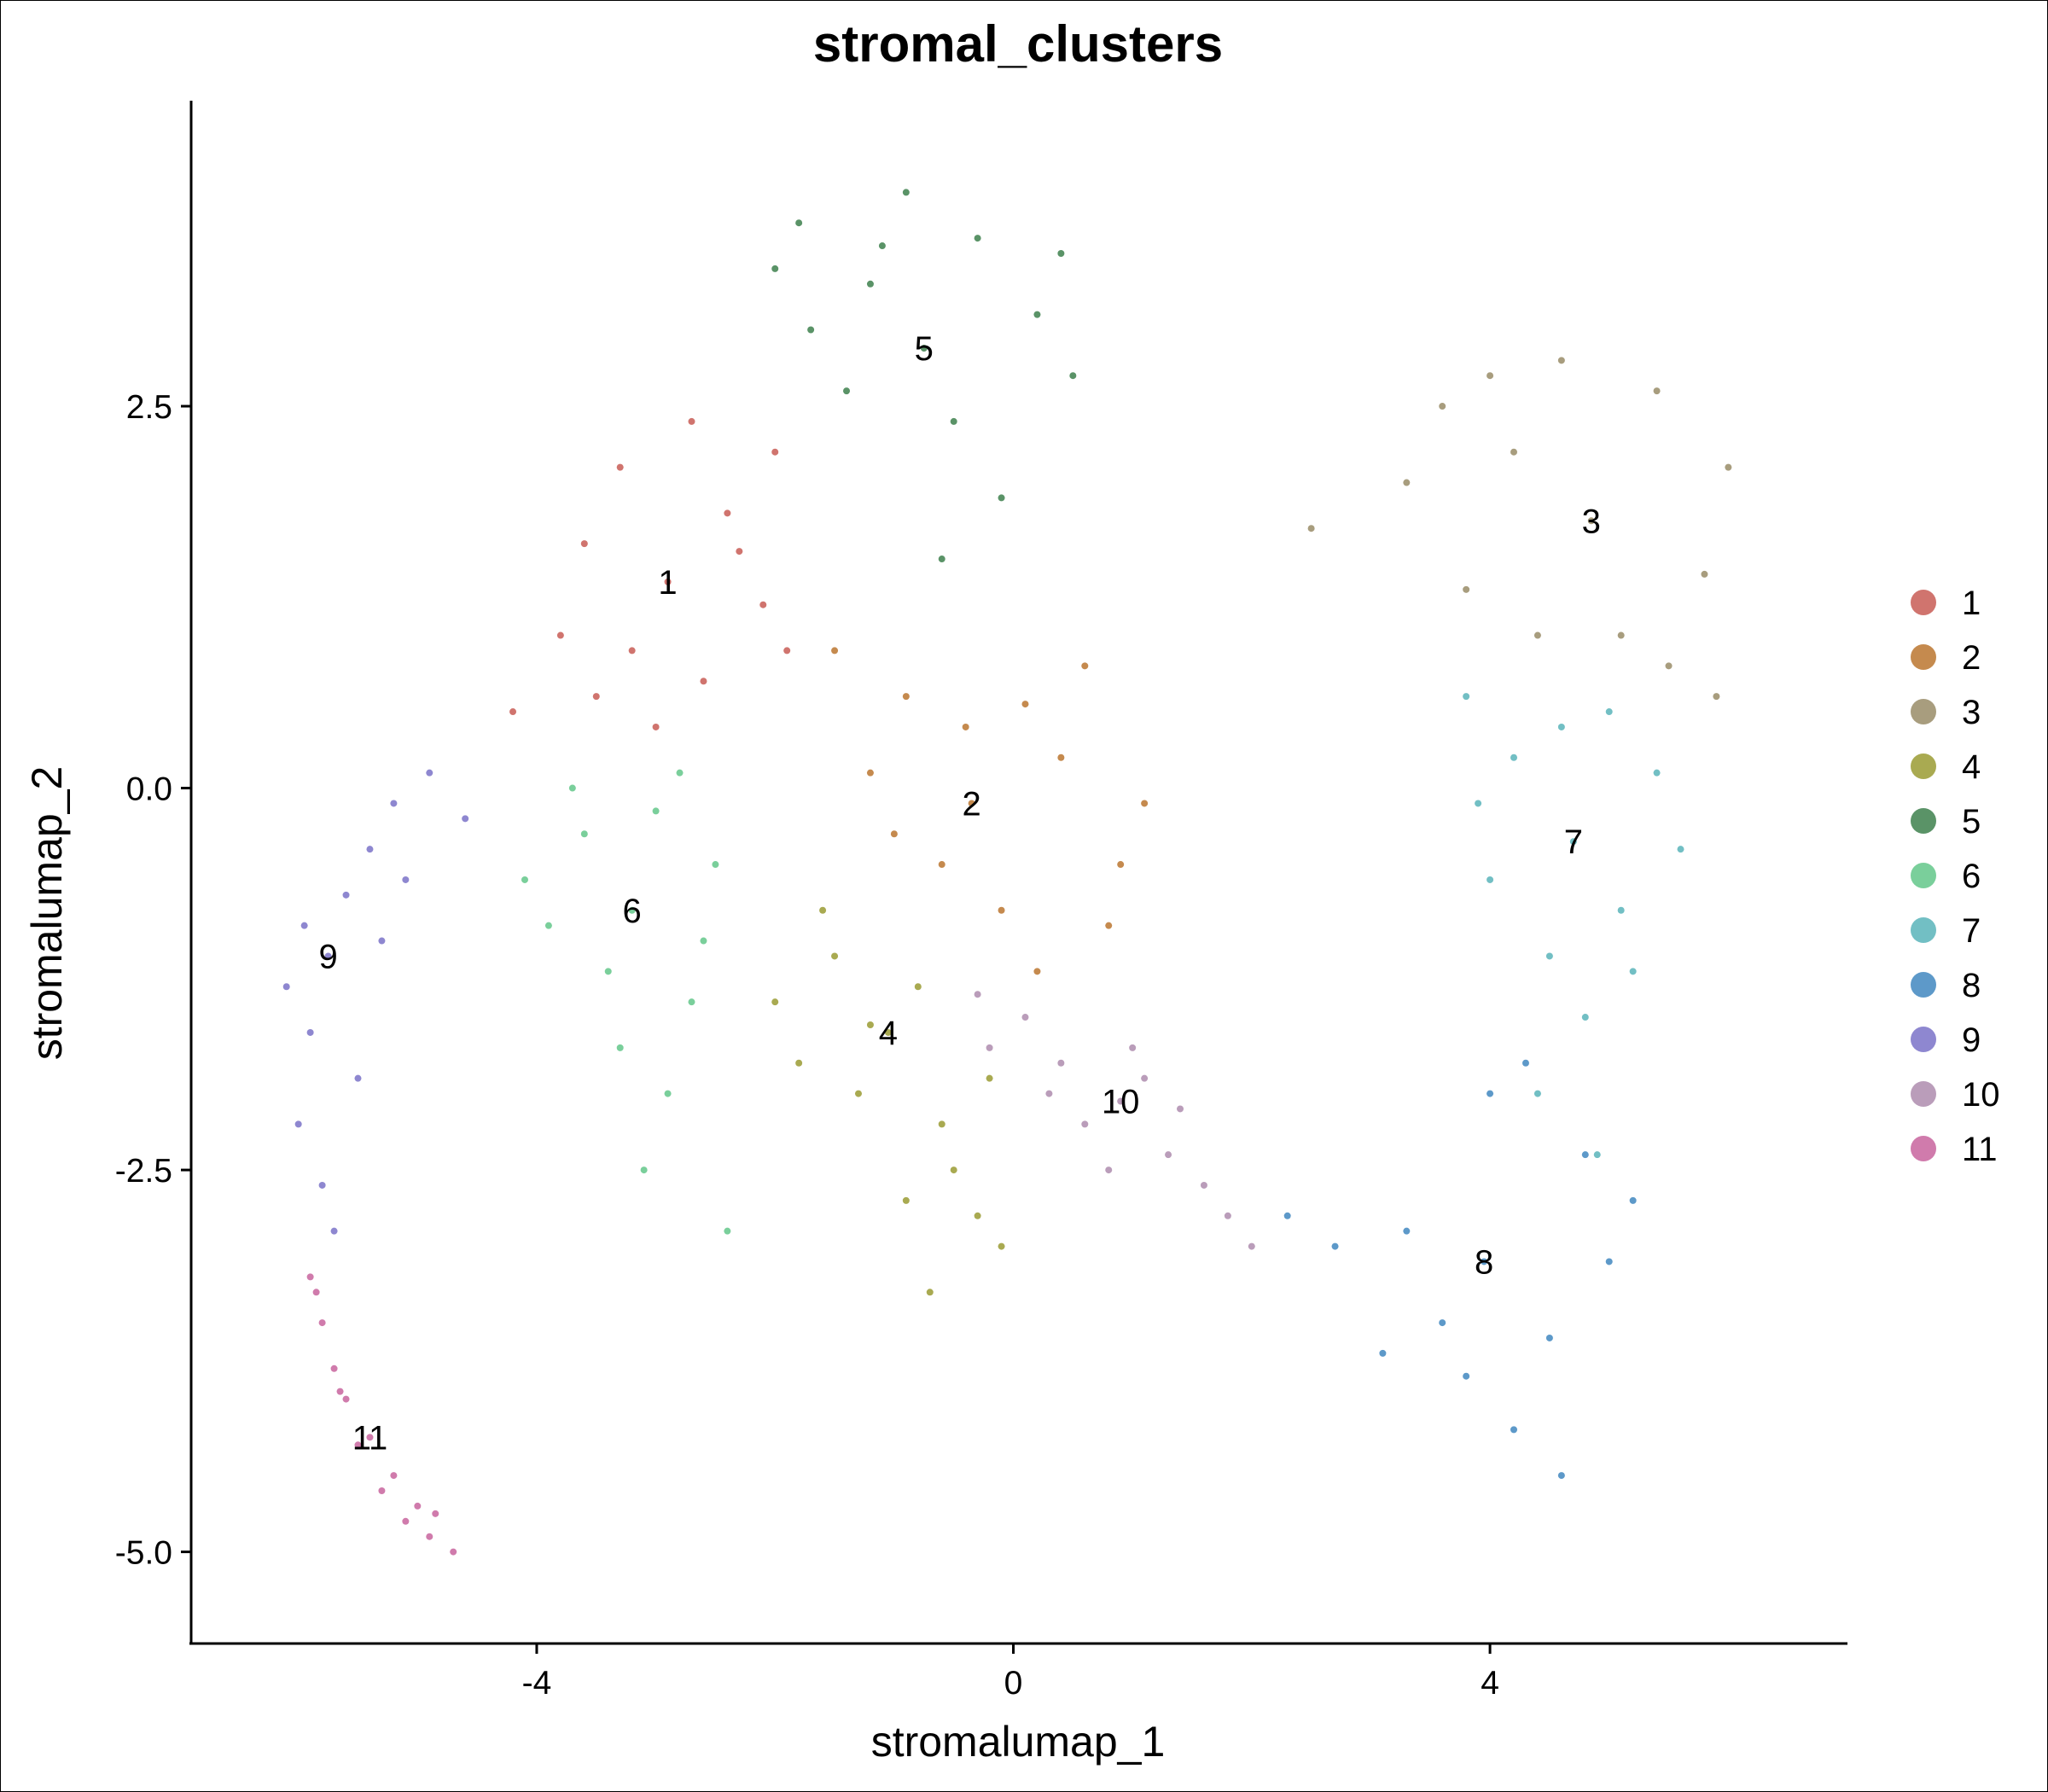 This screenshot has height=1792, width=2048. What do you see at coordinates (327, 957) in the screenshot?
I see `cluster-label-9: 9` at bounding box center [327, 957].